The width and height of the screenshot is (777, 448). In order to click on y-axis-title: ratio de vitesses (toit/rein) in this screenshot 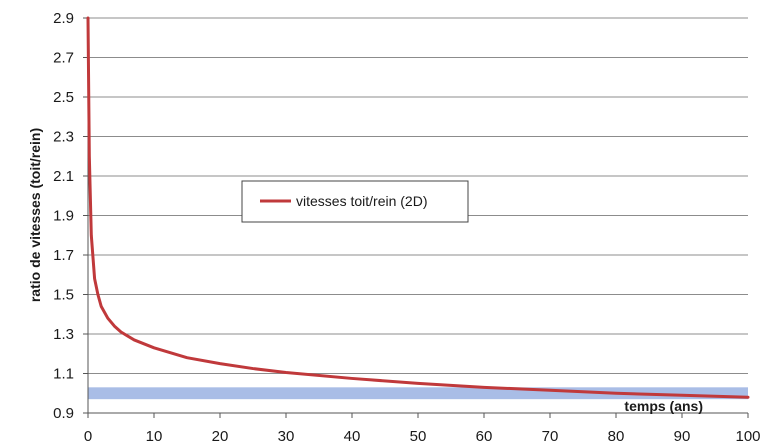, I will do `click(35, 215)`.